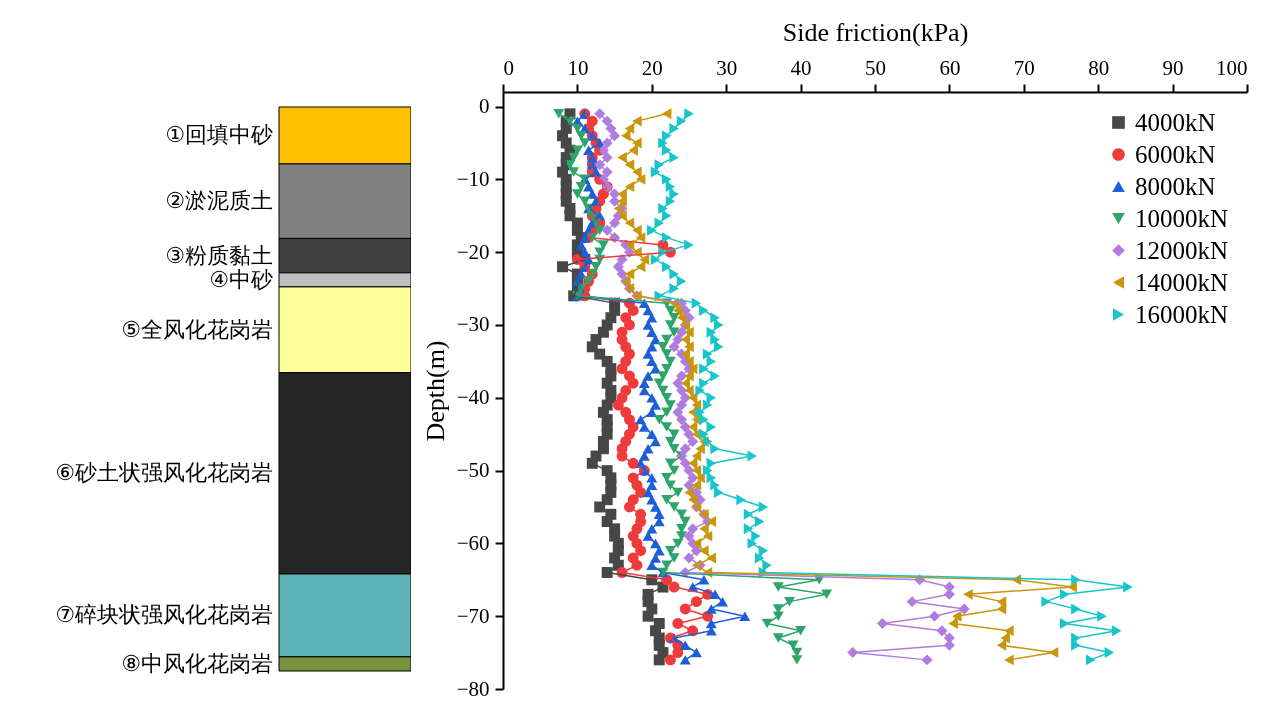  I want to click on y-tick-label: −70, so click(473, 615).